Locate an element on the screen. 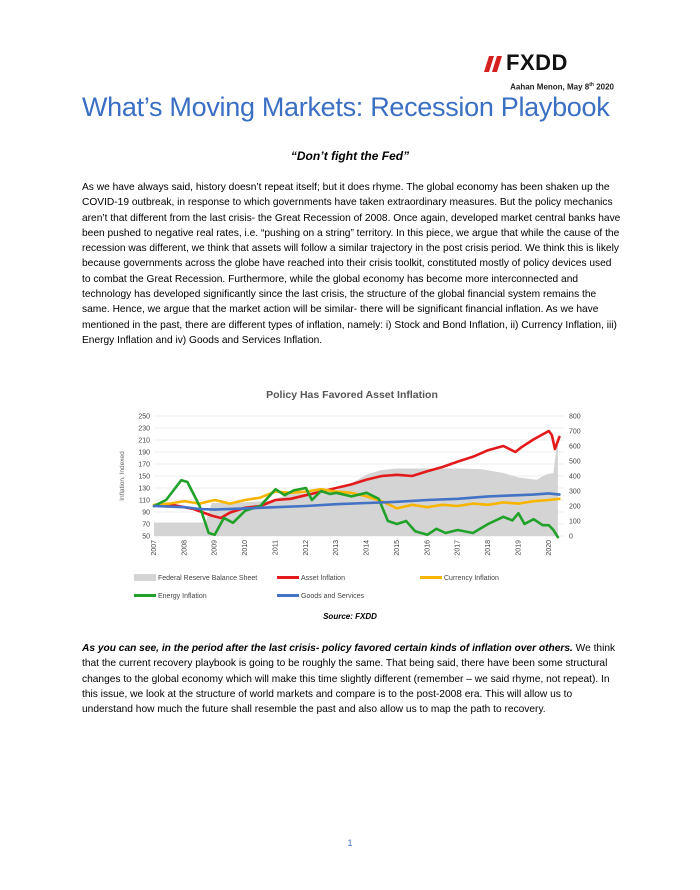 Image resolution: width=700 pixels, height=890 pixels. y2-tick-label: 800 is located at coordinates (575, 417).